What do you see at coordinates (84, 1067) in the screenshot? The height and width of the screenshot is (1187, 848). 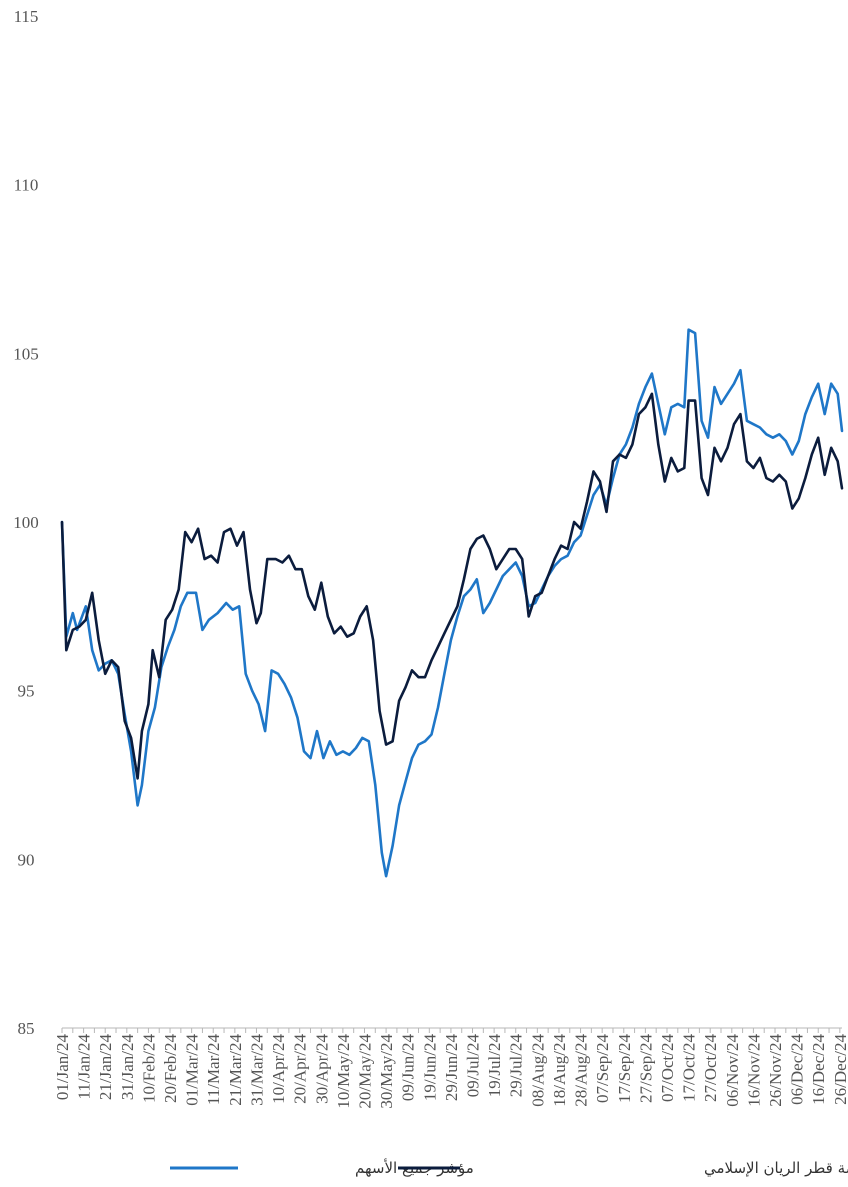 I see `x-tick-label: 11/Jan/24` at bounding box center [84, 1067].